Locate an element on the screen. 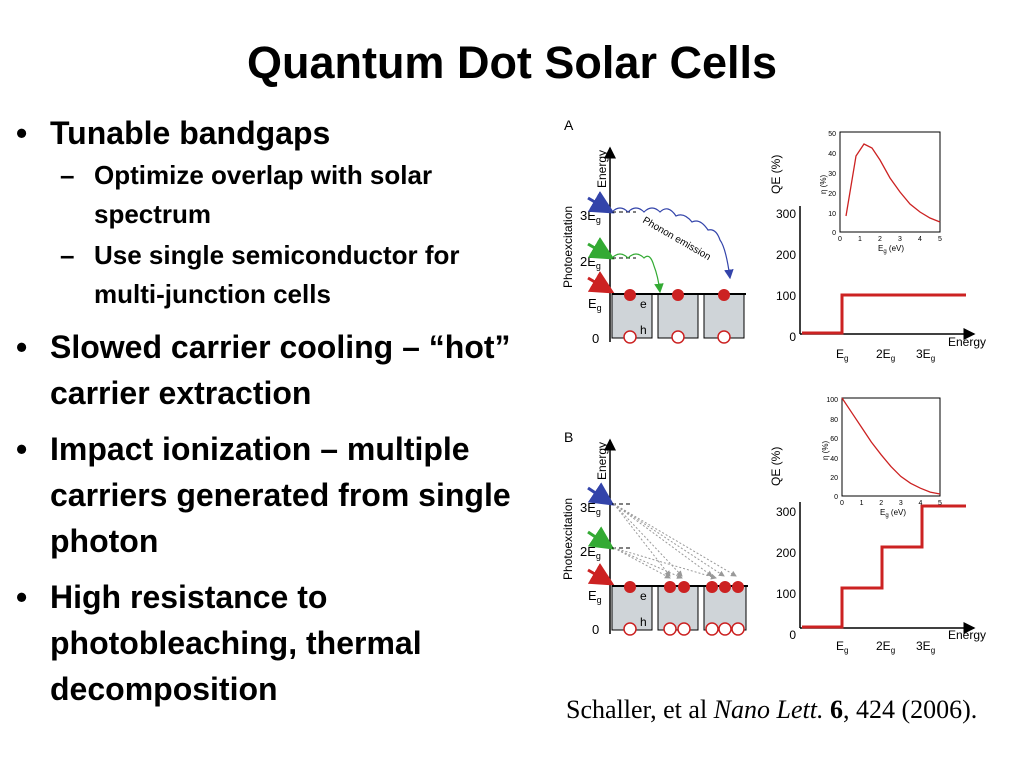 The height and width of the screenshot is (768, 1024). qe-x-tick-eg-a: Eg is located at coordinates (842, 355).